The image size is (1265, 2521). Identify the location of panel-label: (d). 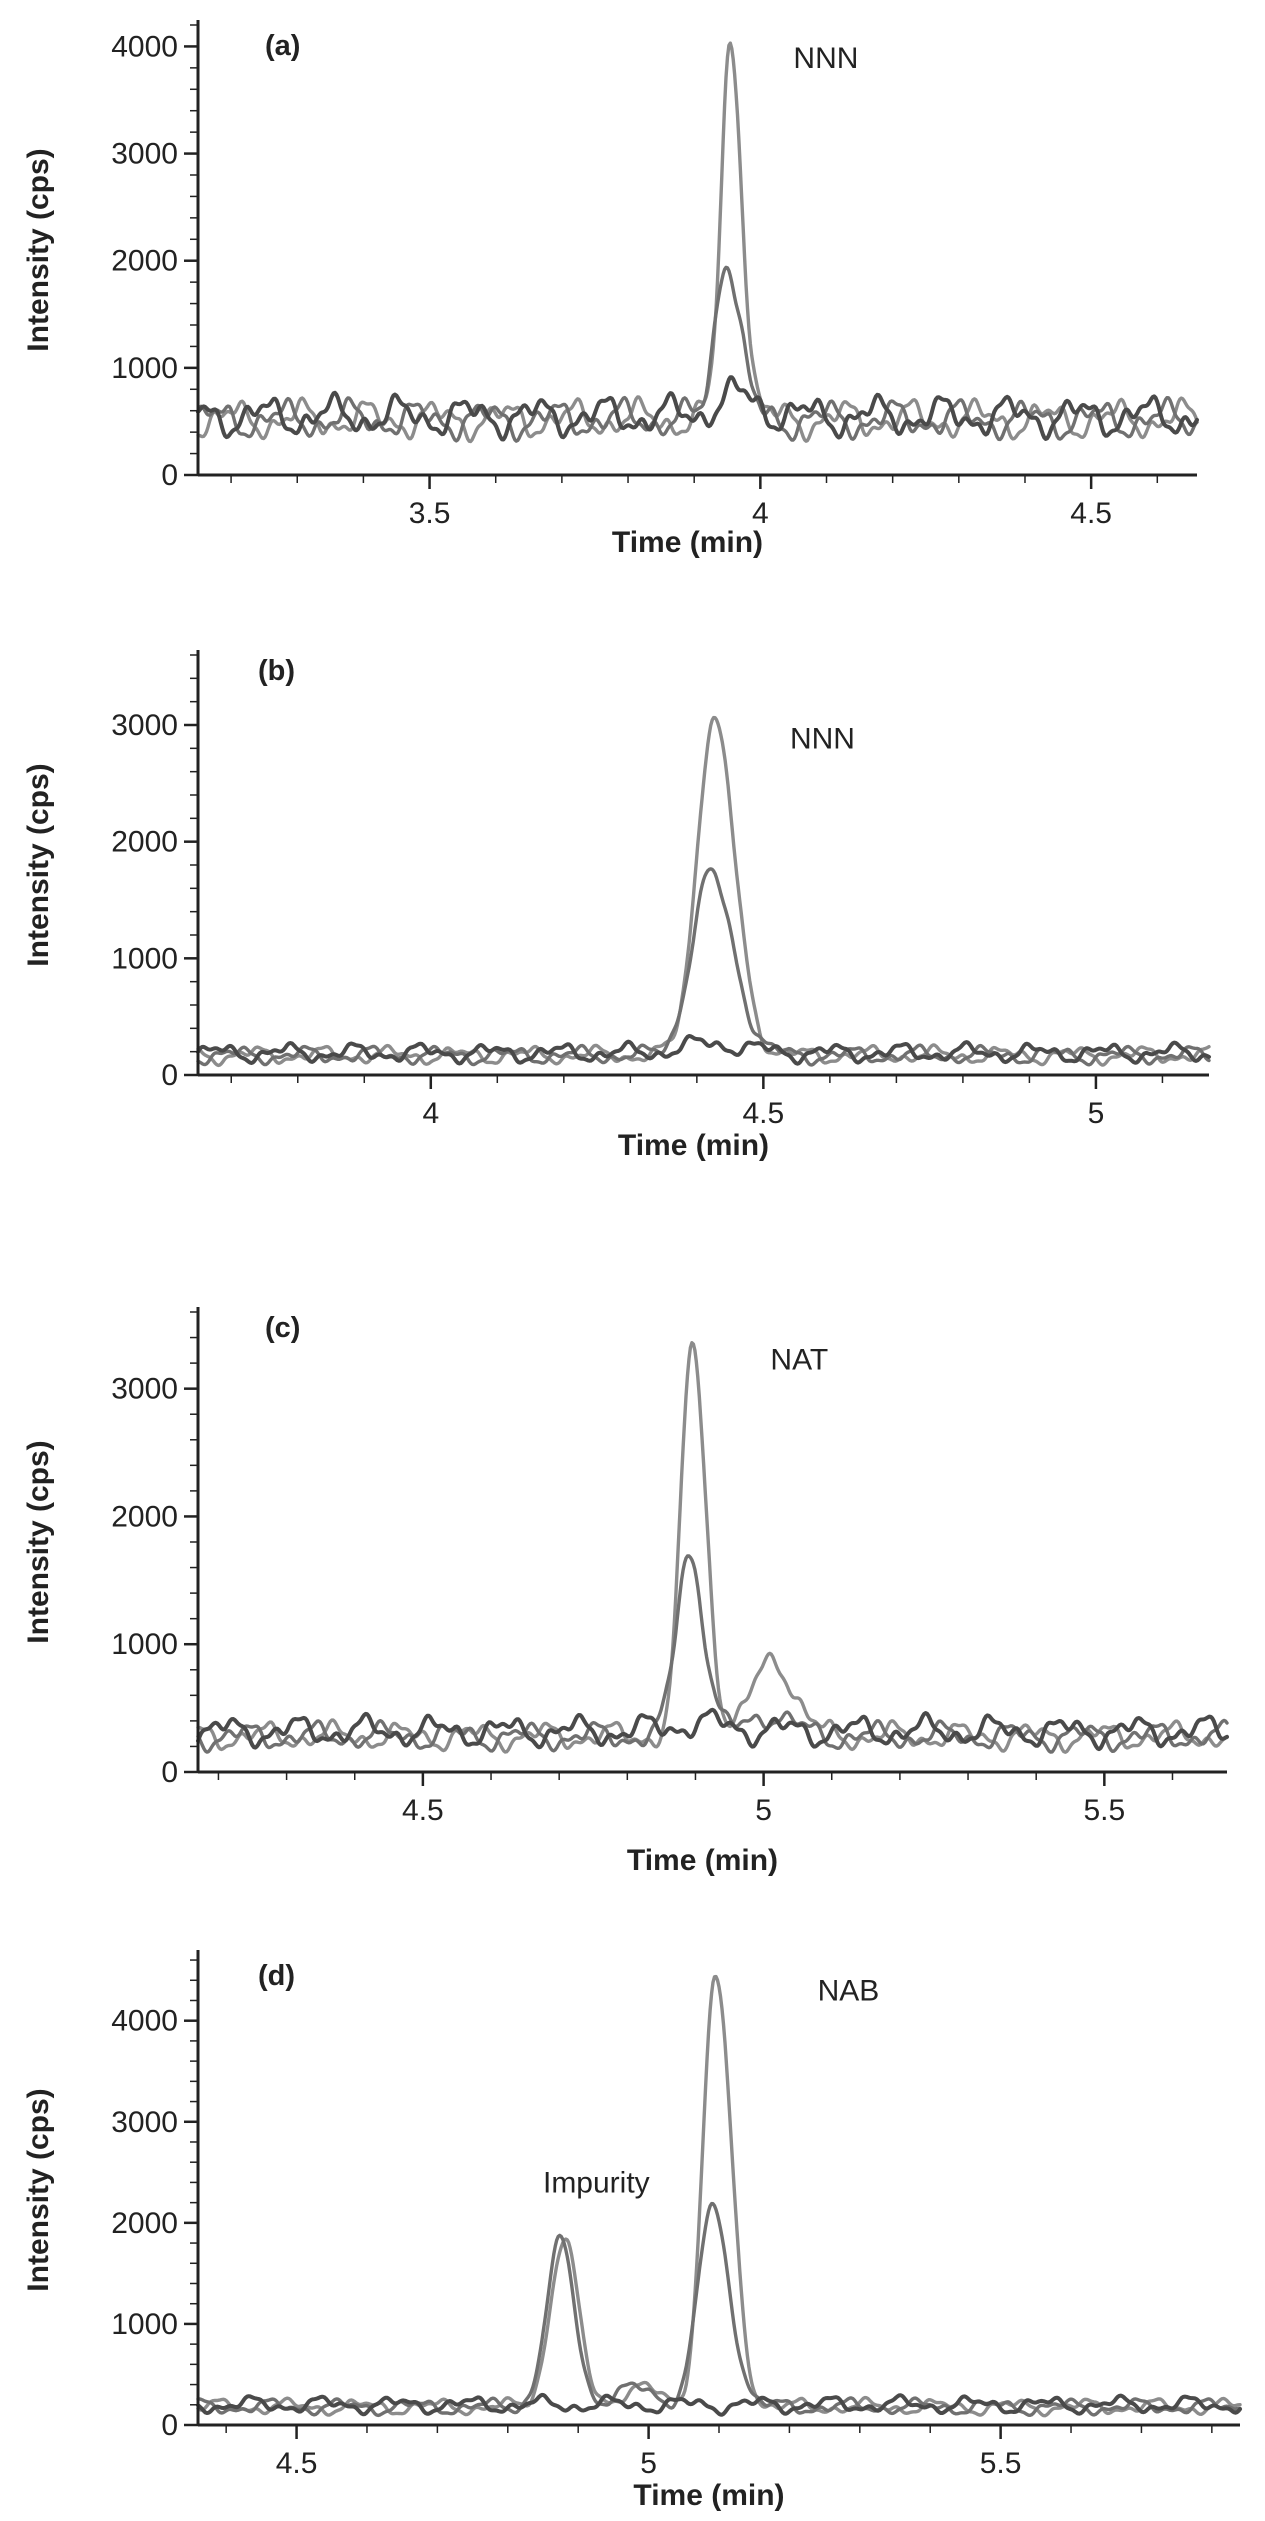
(276, 1976).